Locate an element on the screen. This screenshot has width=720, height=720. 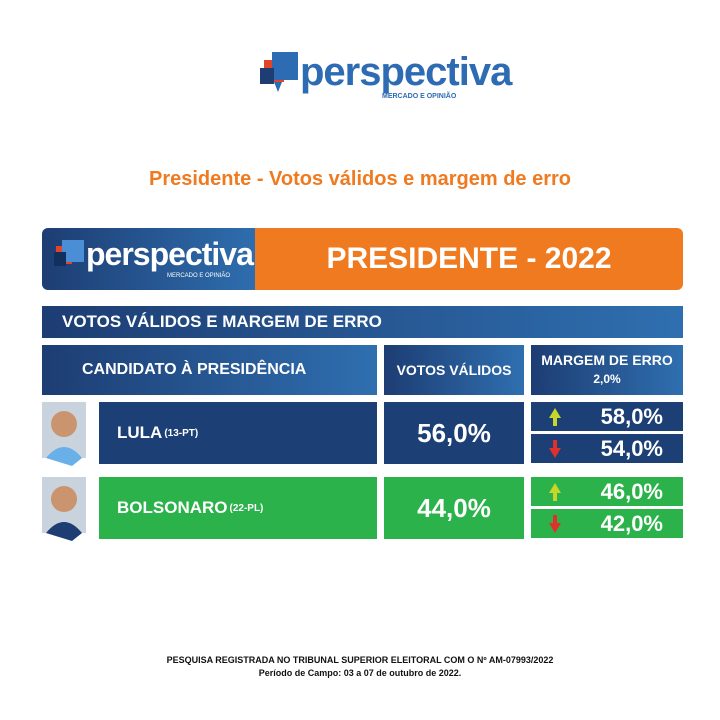
margin-upper: 58,0% is located at coordinates (607, 416).